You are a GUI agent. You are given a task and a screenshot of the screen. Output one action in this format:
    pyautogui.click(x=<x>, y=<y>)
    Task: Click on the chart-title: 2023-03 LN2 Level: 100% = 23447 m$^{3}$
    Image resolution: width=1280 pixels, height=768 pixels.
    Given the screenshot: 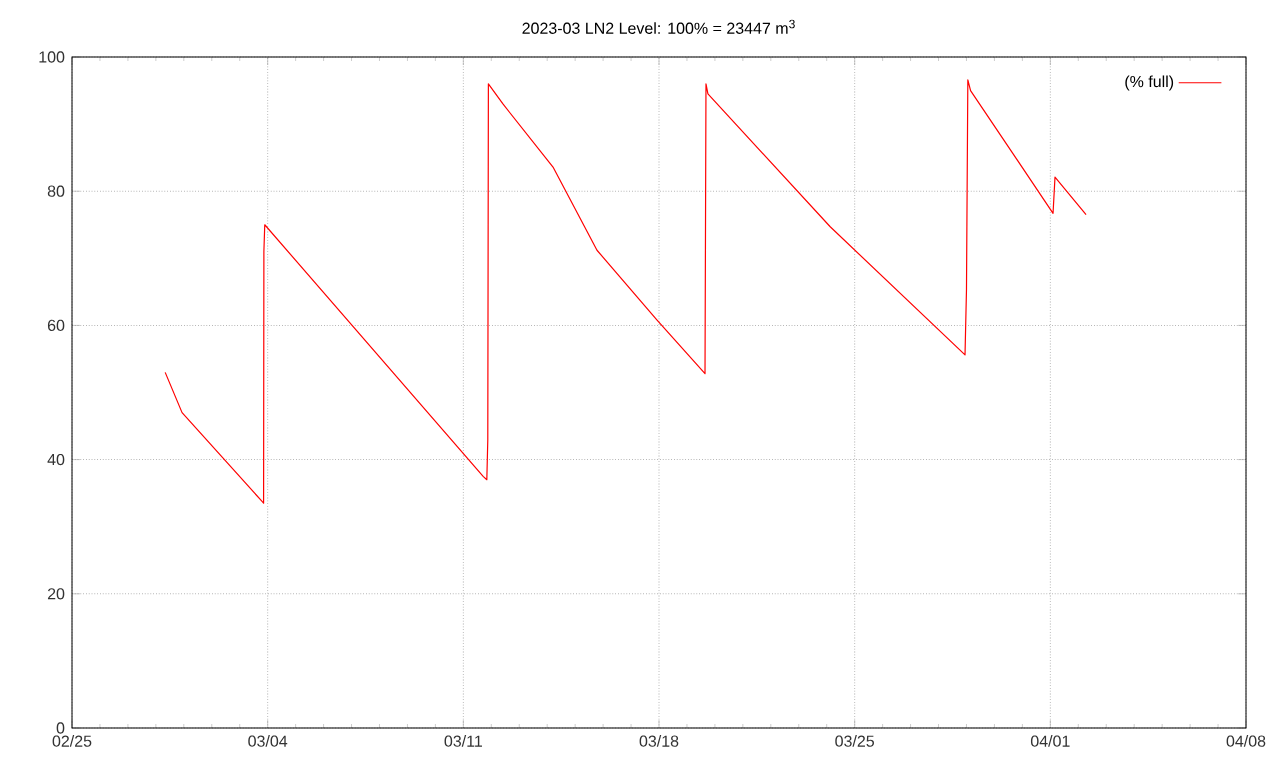 What is the action you would take?
    pyautogui.click(x=658, y=26)
    